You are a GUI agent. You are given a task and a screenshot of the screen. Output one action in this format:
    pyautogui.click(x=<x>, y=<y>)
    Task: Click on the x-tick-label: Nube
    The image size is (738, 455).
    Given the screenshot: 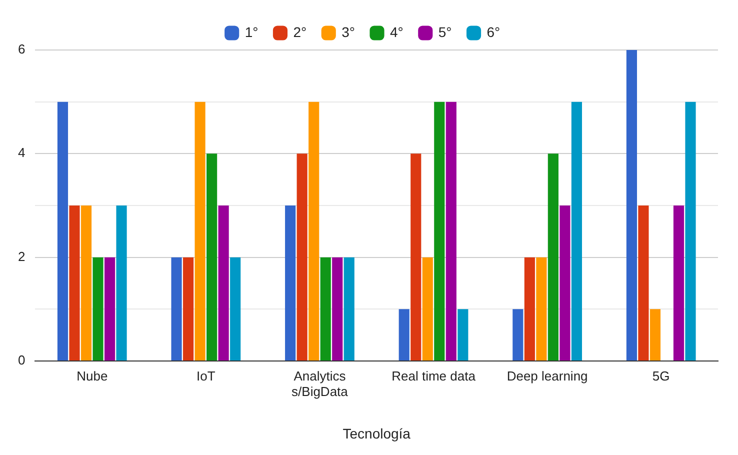 What is the action you would take?
    pyautogui.click(x=92, y=376)
    